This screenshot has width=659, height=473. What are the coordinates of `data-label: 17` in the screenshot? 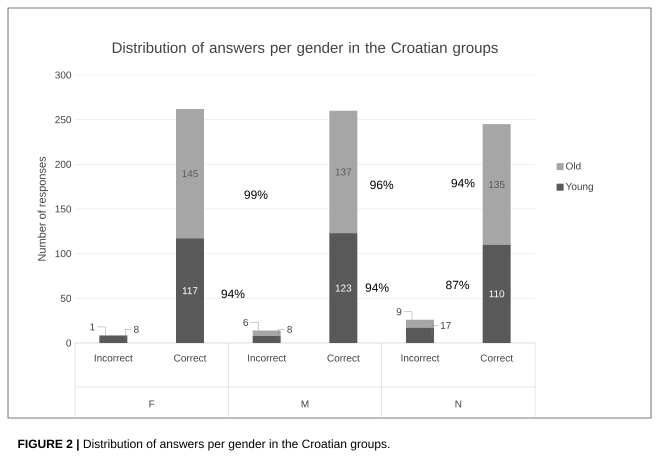 It's located at (445, 325).